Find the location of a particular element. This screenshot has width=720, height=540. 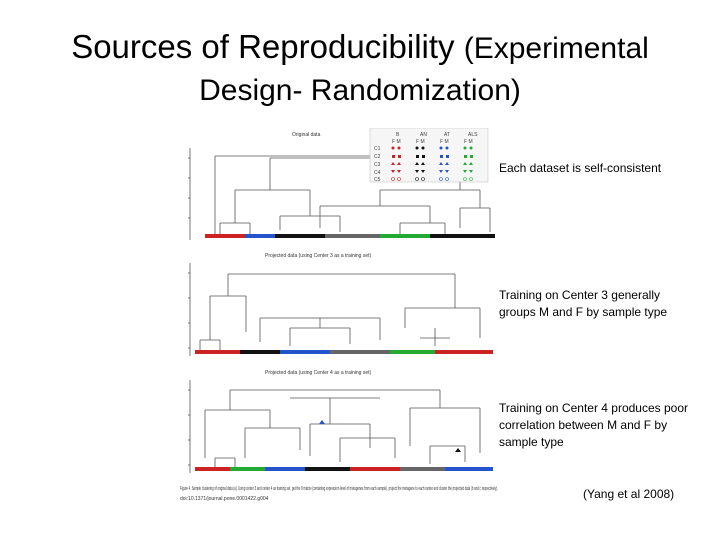

legend-row-c5: C5 is located at coordinates (377, 180).